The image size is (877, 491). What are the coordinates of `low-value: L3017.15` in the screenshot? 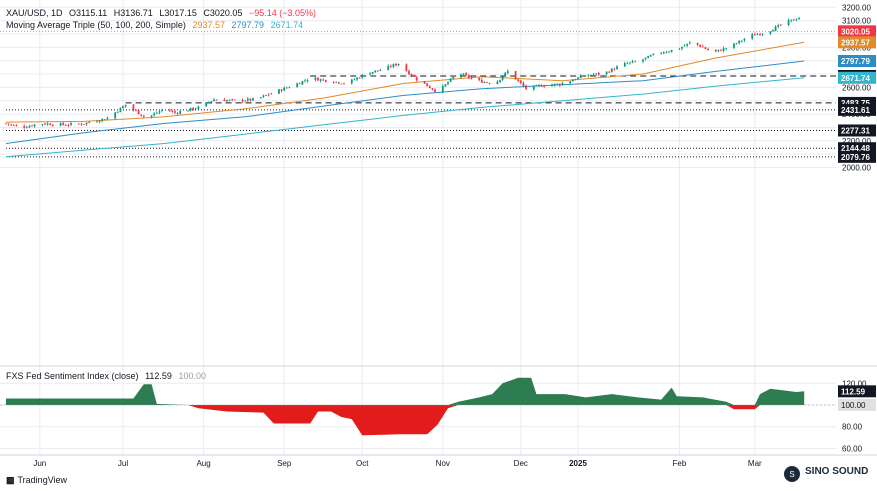 It's located at (178, 13).